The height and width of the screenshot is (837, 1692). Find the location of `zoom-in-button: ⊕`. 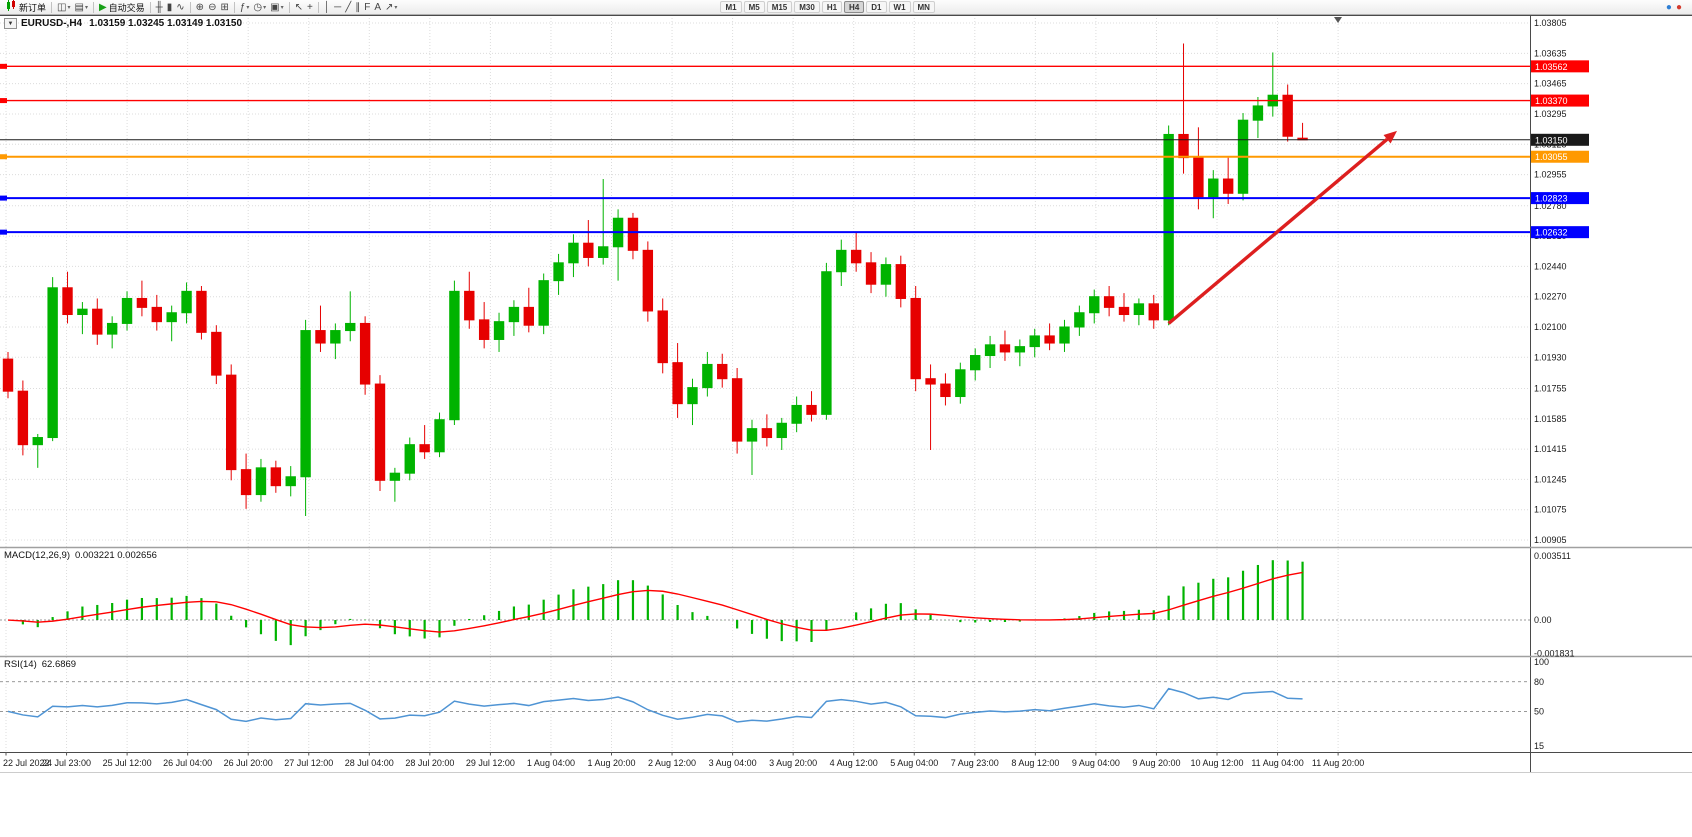

zoom-in-button: ⊕ is located at coordinates (200, 7).